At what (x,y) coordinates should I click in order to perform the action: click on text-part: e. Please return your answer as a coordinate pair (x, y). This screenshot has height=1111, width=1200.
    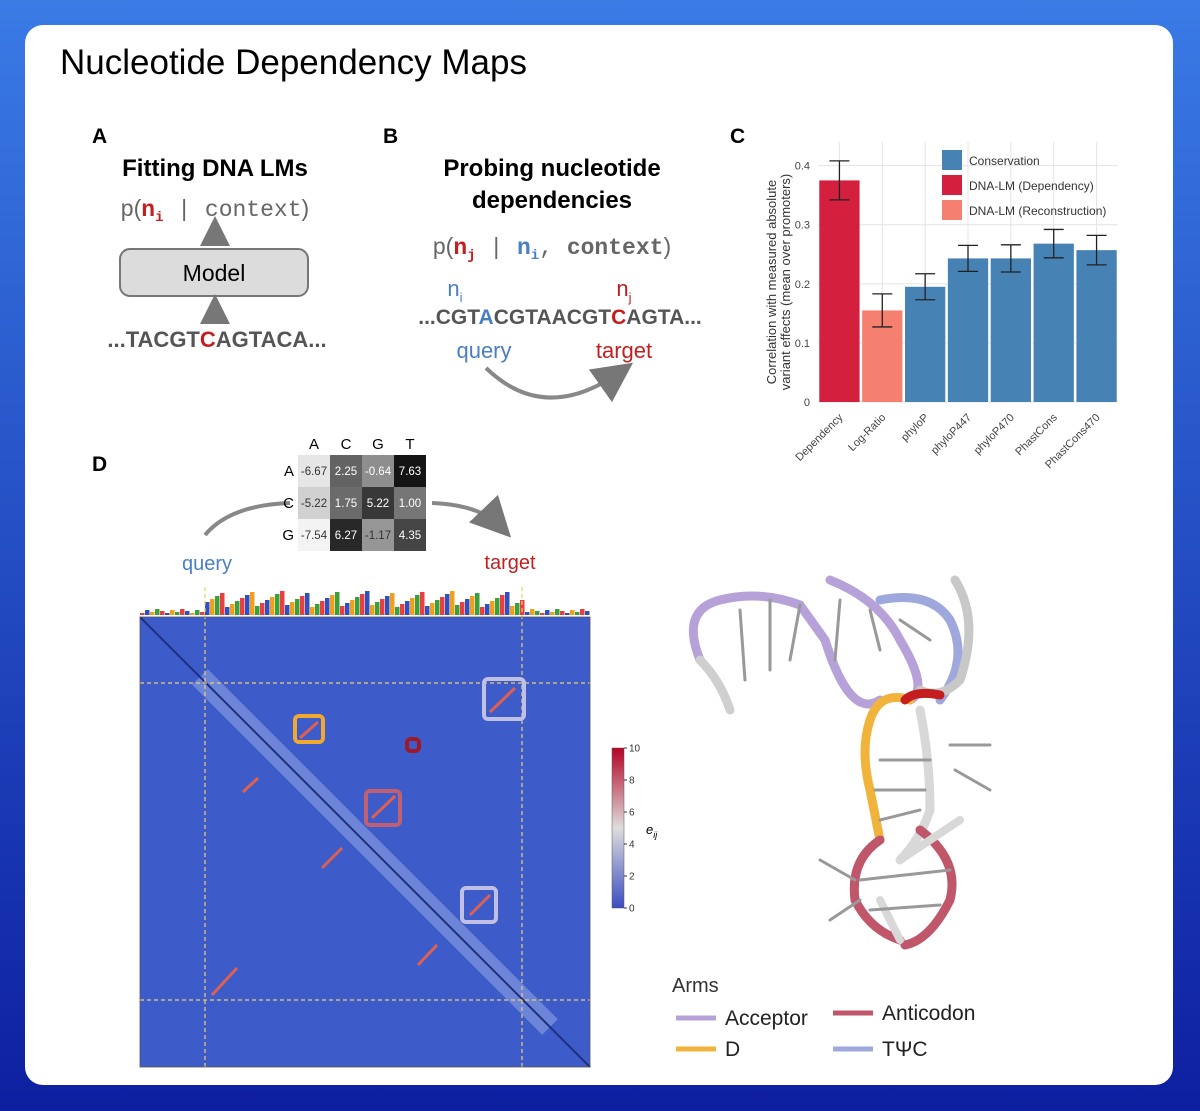
    Looking at the image, I should click on (649, 829).